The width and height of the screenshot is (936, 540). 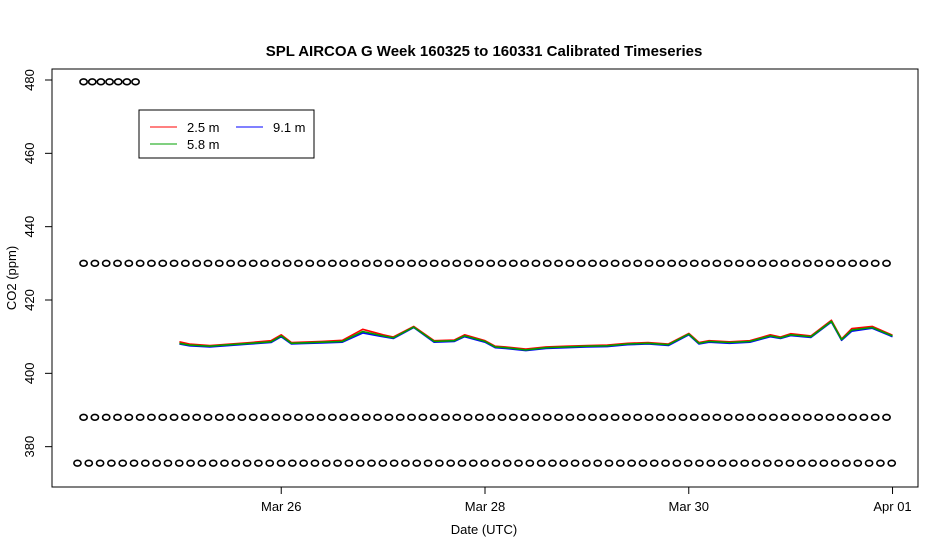 What do you see at coordinates (37, 263) in the screenshot?
I see `y-axis: 380 400 420 440 460 480` at bounding box center [37, 263].